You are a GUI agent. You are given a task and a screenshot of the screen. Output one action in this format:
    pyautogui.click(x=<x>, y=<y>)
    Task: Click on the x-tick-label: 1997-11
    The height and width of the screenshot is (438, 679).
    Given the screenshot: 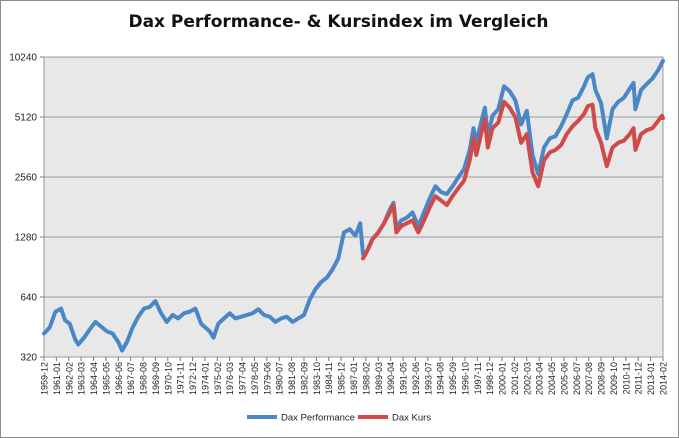 What is the action you would take?
    pyautogui.click(x=478, y=378)
    